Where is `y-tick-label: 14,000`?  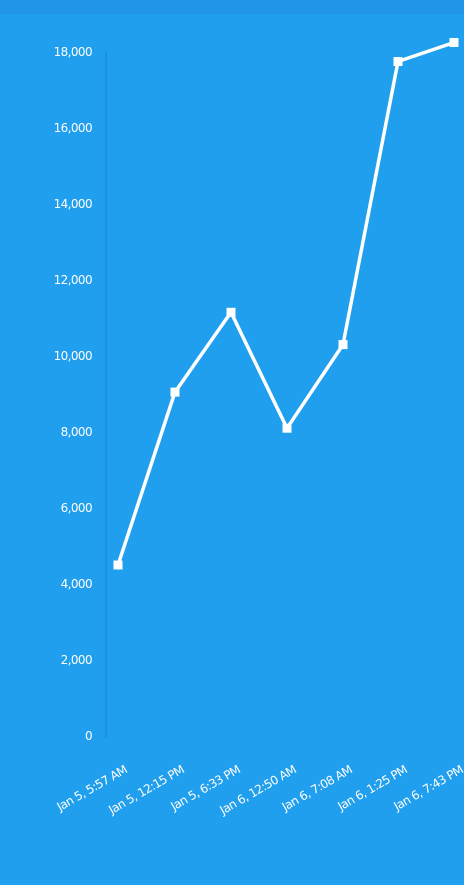 y-tick-label: 14,000 is located at coordinates (73, 204).